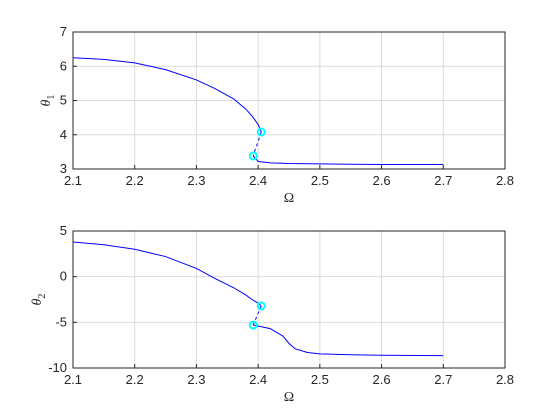  I want to click on y-tick-label: -5, so click(61, 321).